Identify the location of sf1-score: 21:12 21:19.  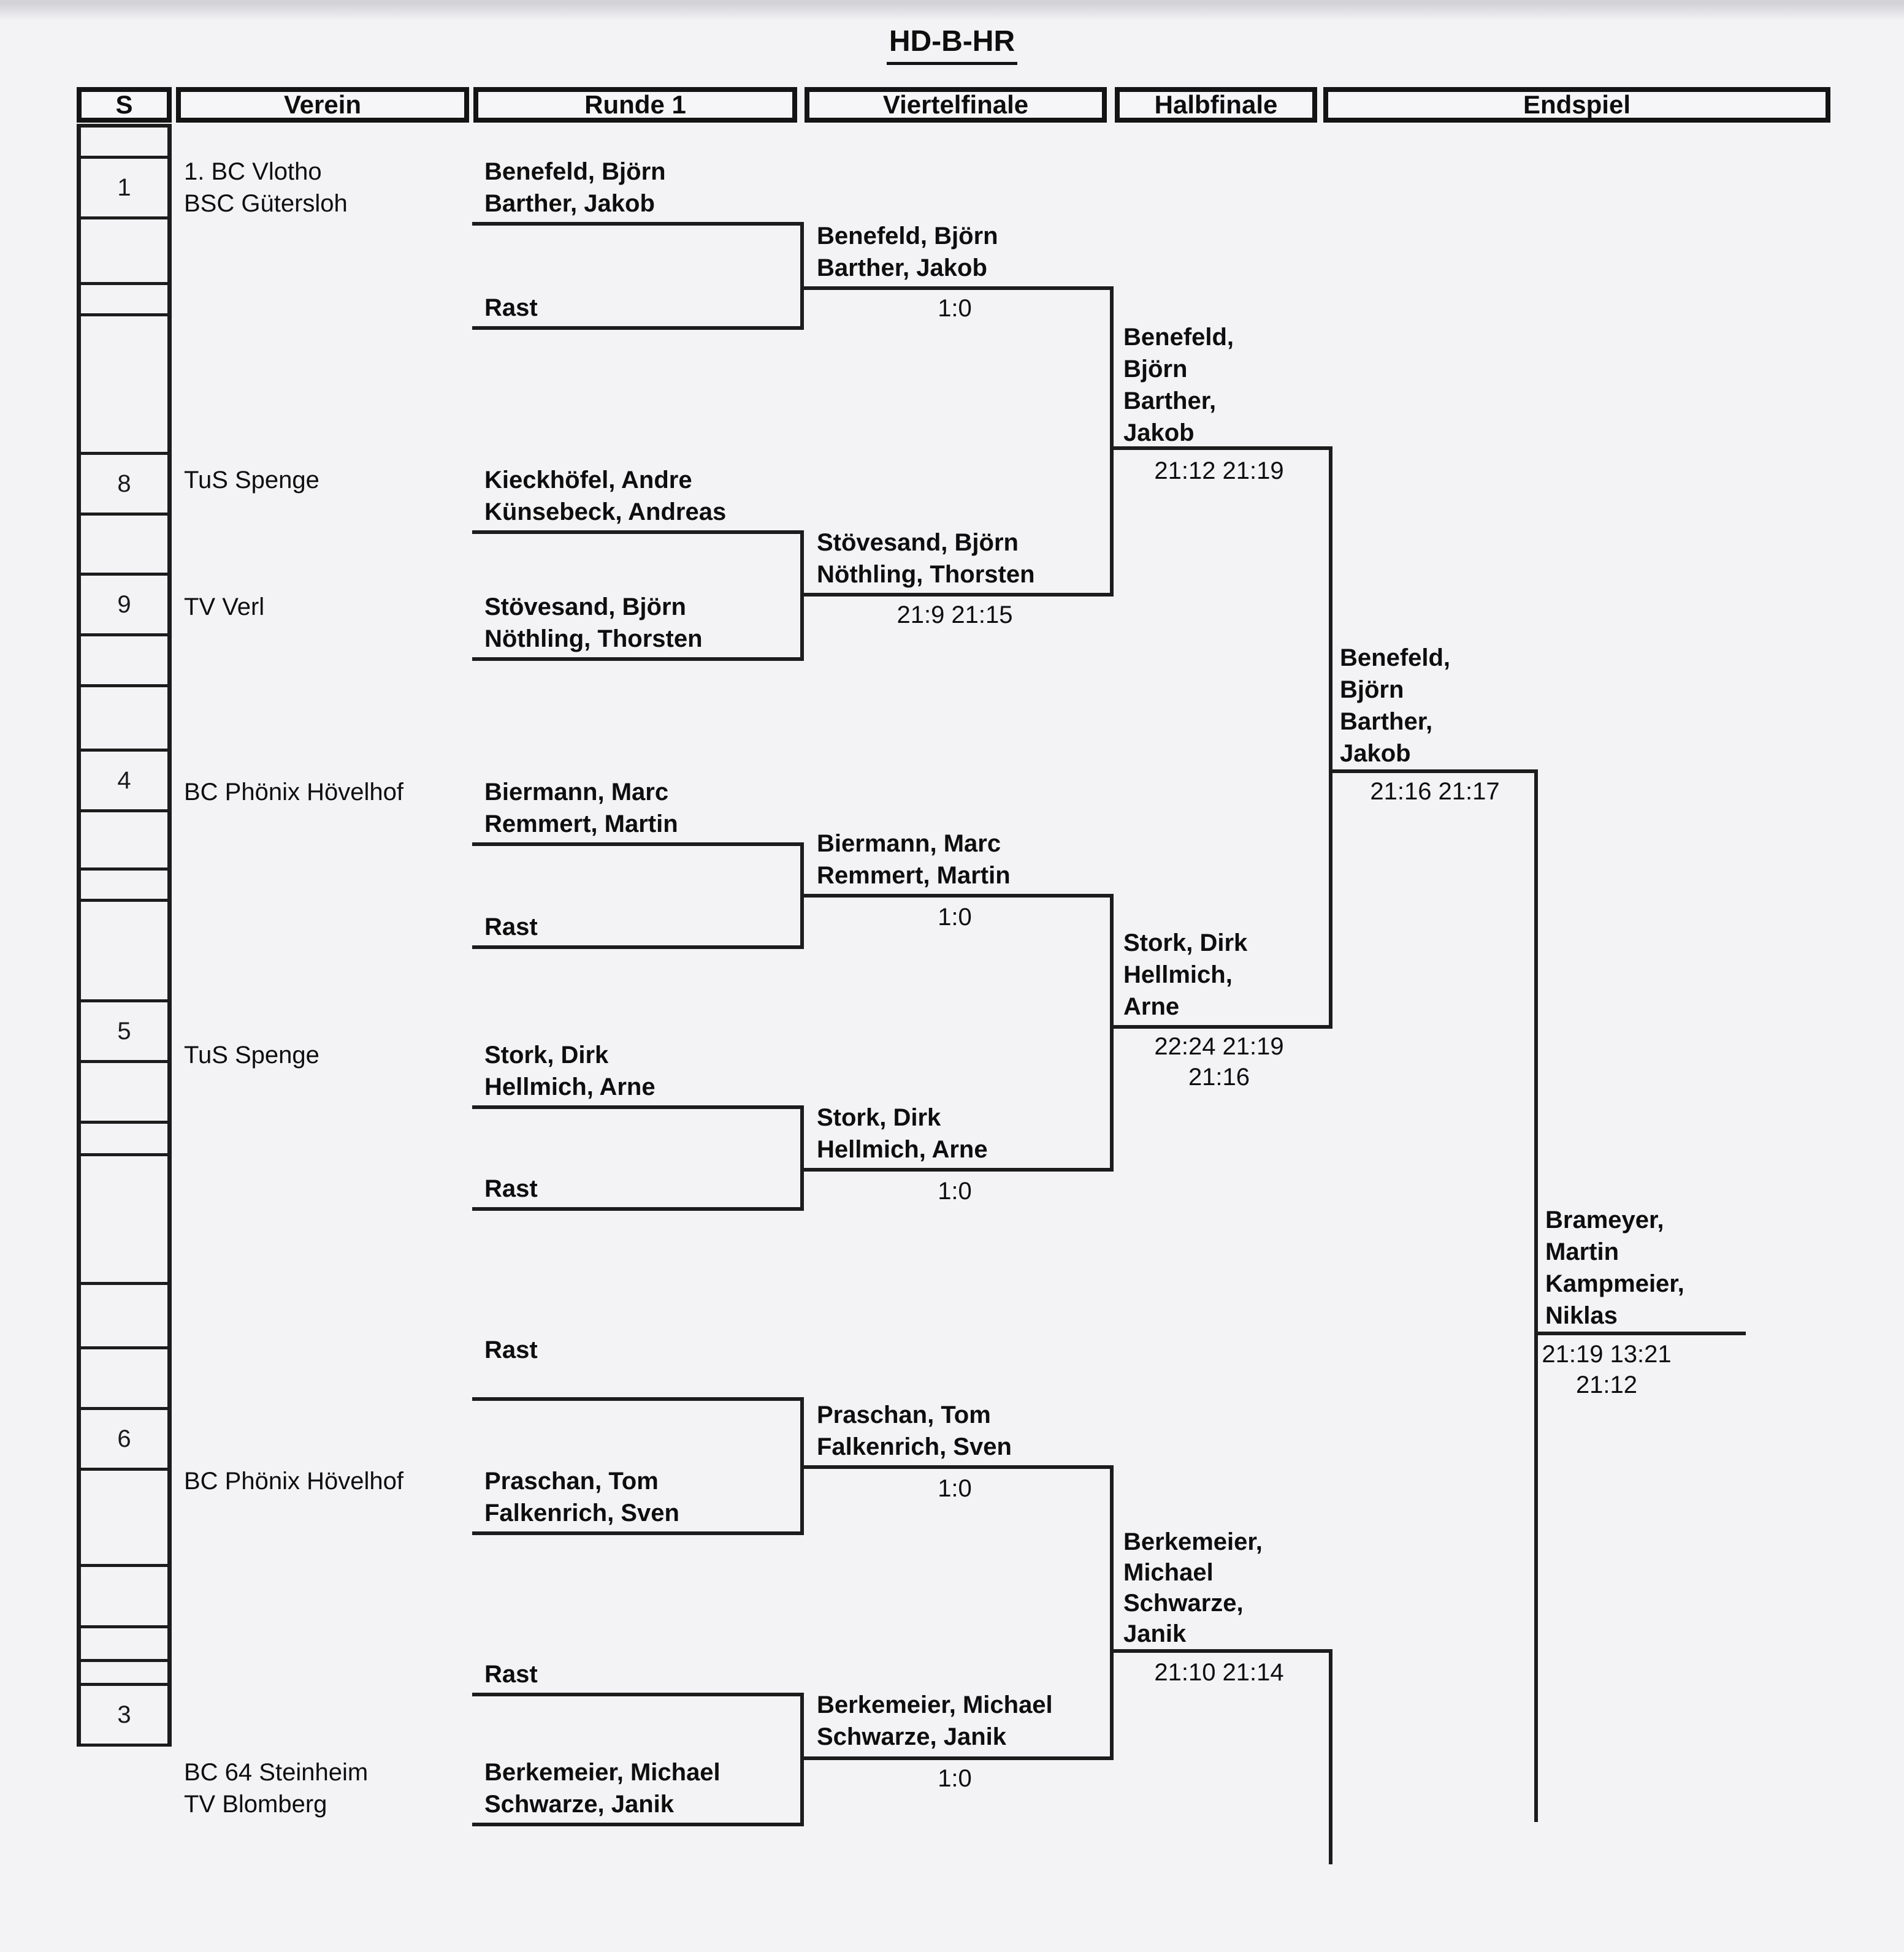
(1219, 470).